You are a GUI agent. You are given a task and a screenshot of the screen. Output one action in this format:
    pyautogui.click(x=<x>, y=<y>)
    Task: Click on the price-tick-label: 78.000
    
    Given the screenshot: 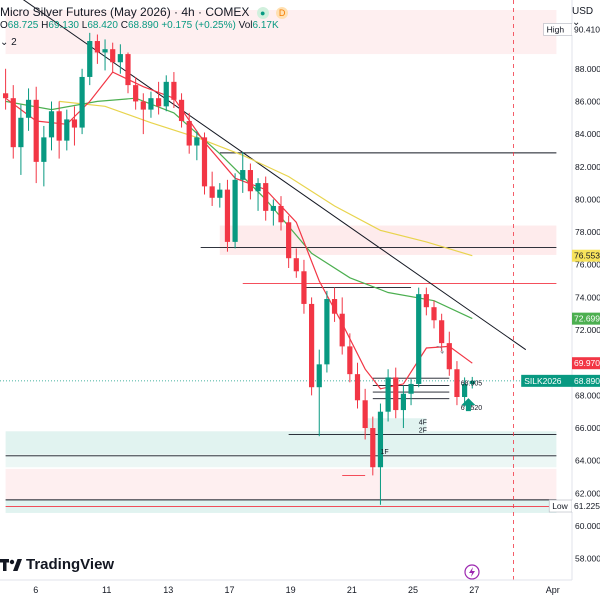 What is the action you would take?
    pyautogui.click(x=587, y=232)
    